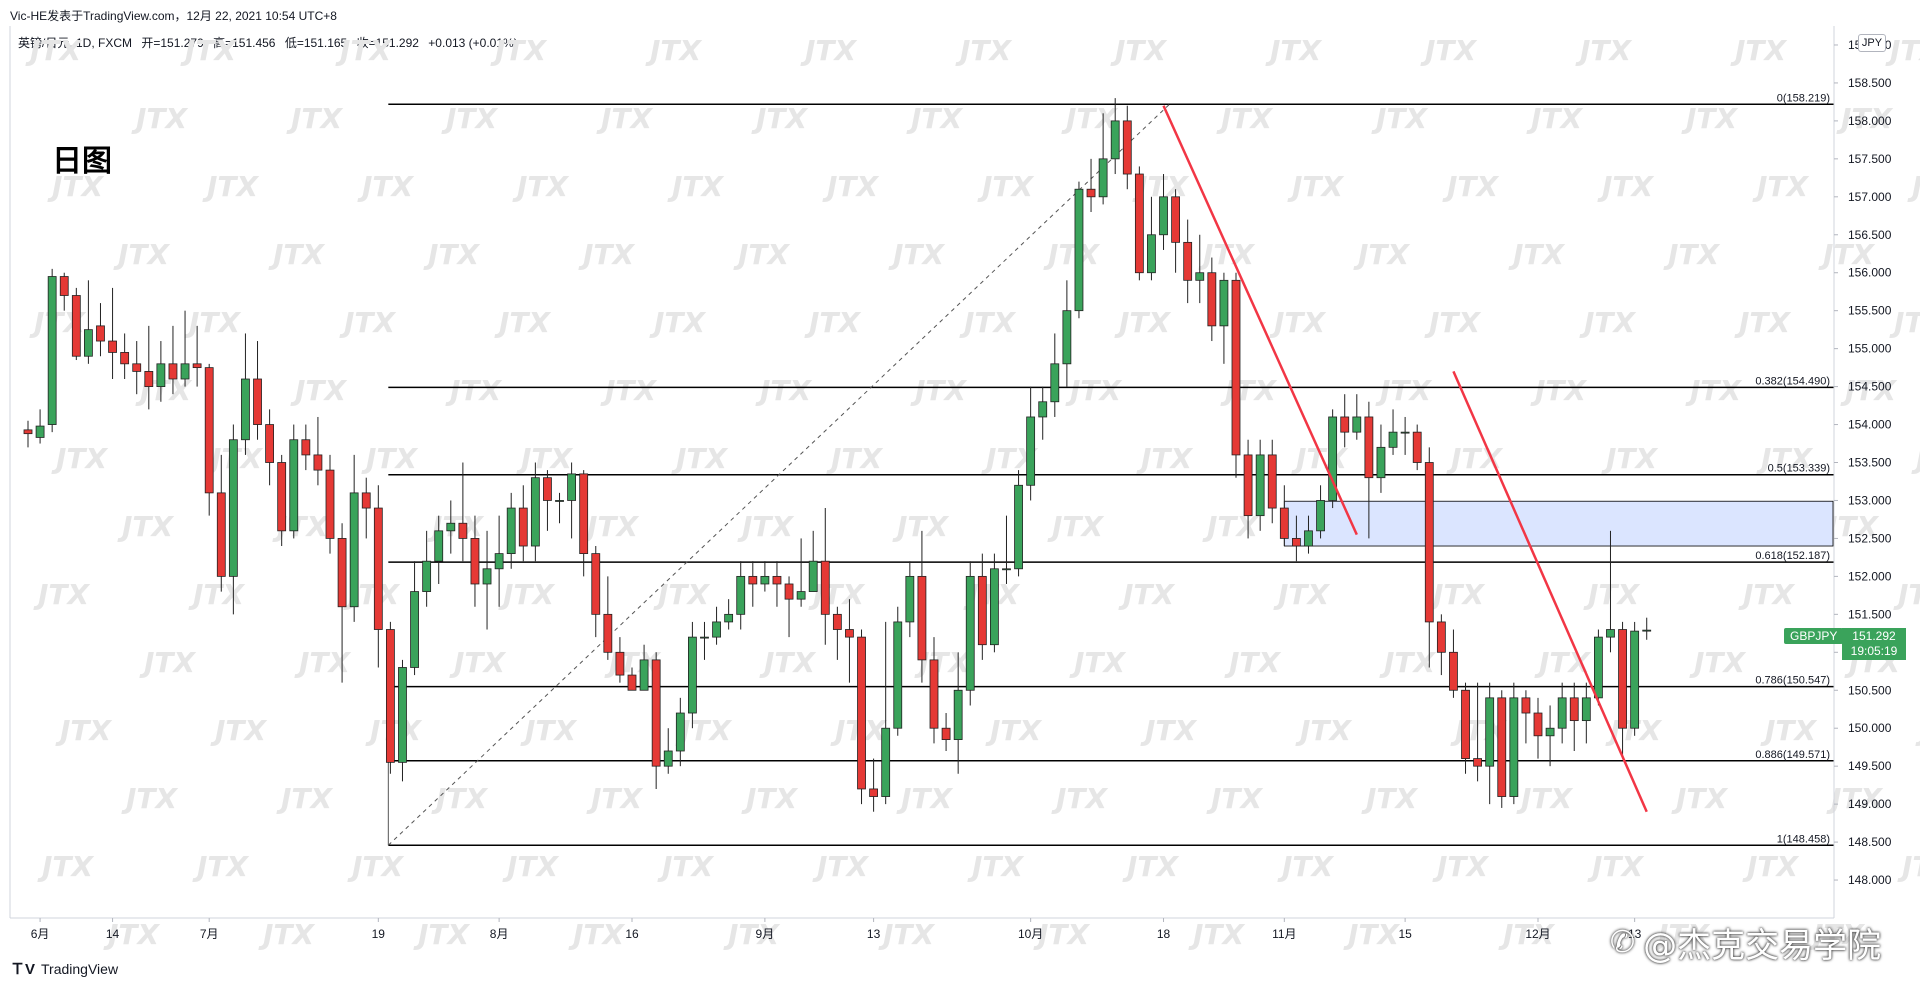 The image size is (1920, 993). I want to click on supply-zone-rect, so click(1558, 523).